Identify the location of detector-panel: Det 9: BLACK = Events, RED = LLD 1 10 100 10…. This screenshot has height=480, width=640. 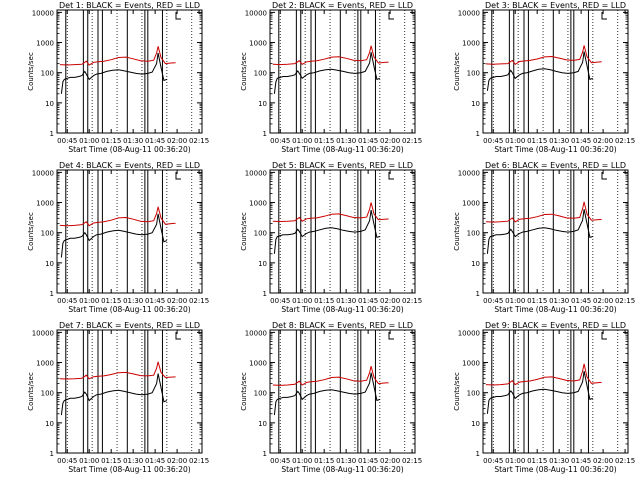
(544, 397).